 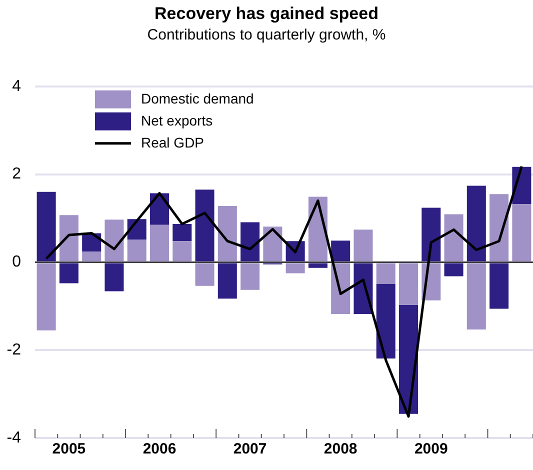 What do you see at coordinates (159, 449) in the screenshot?
I see `x-tick-label: 2006` at bounding box center [159, 449].